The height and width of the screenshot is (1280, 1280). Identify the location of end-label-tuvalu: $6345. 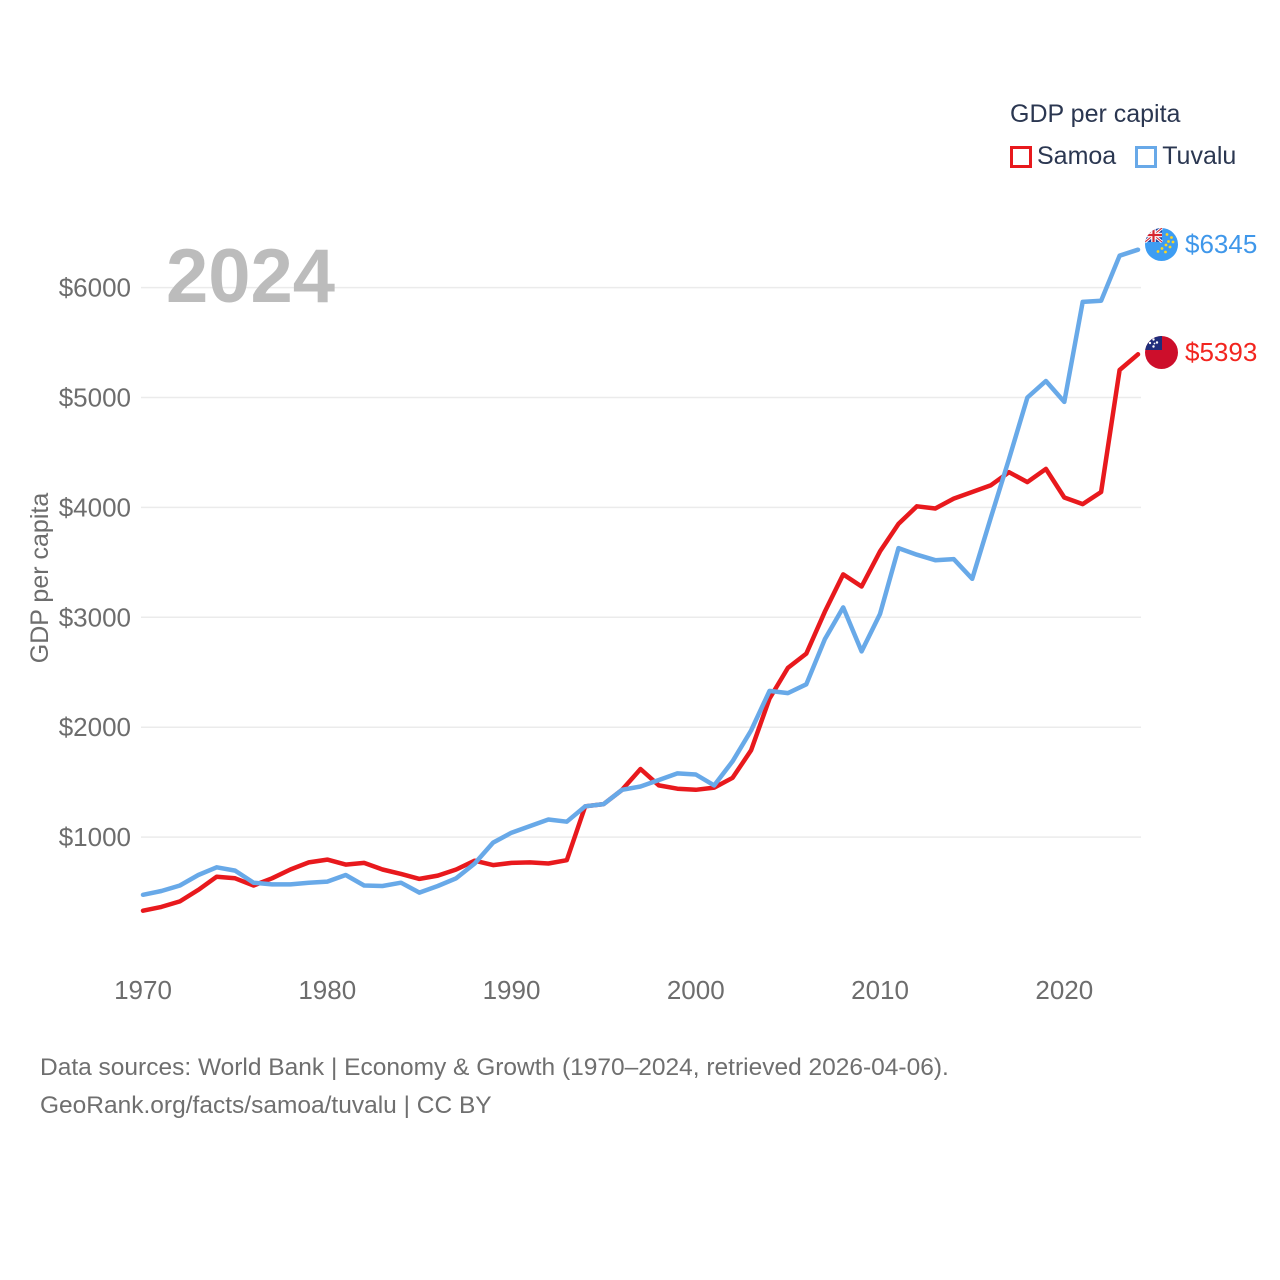
(1201, 244).